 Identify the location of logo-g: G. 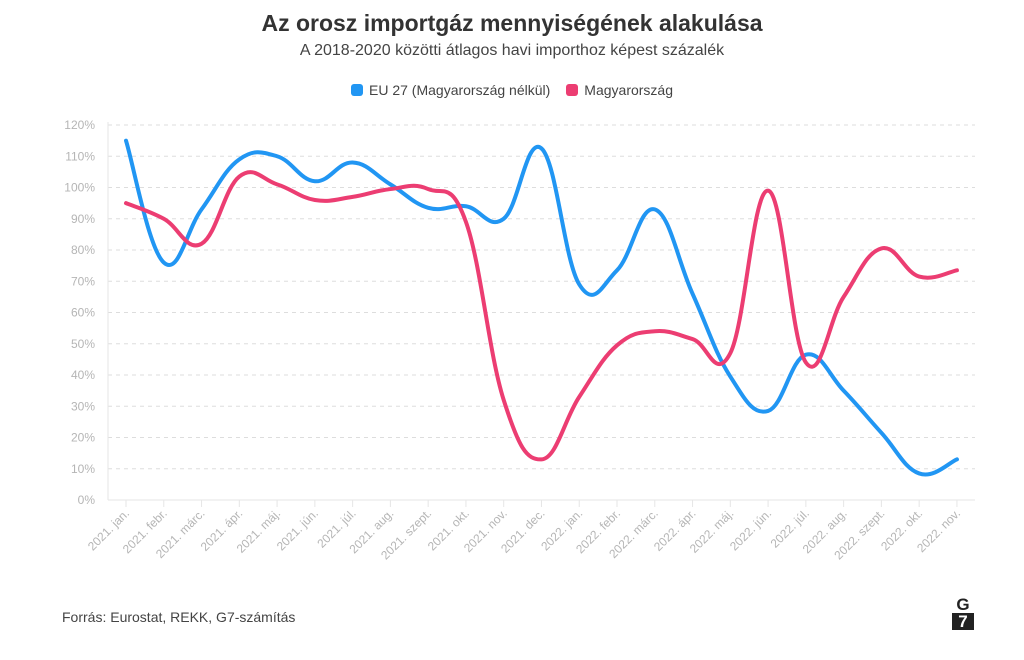
(963, 604).